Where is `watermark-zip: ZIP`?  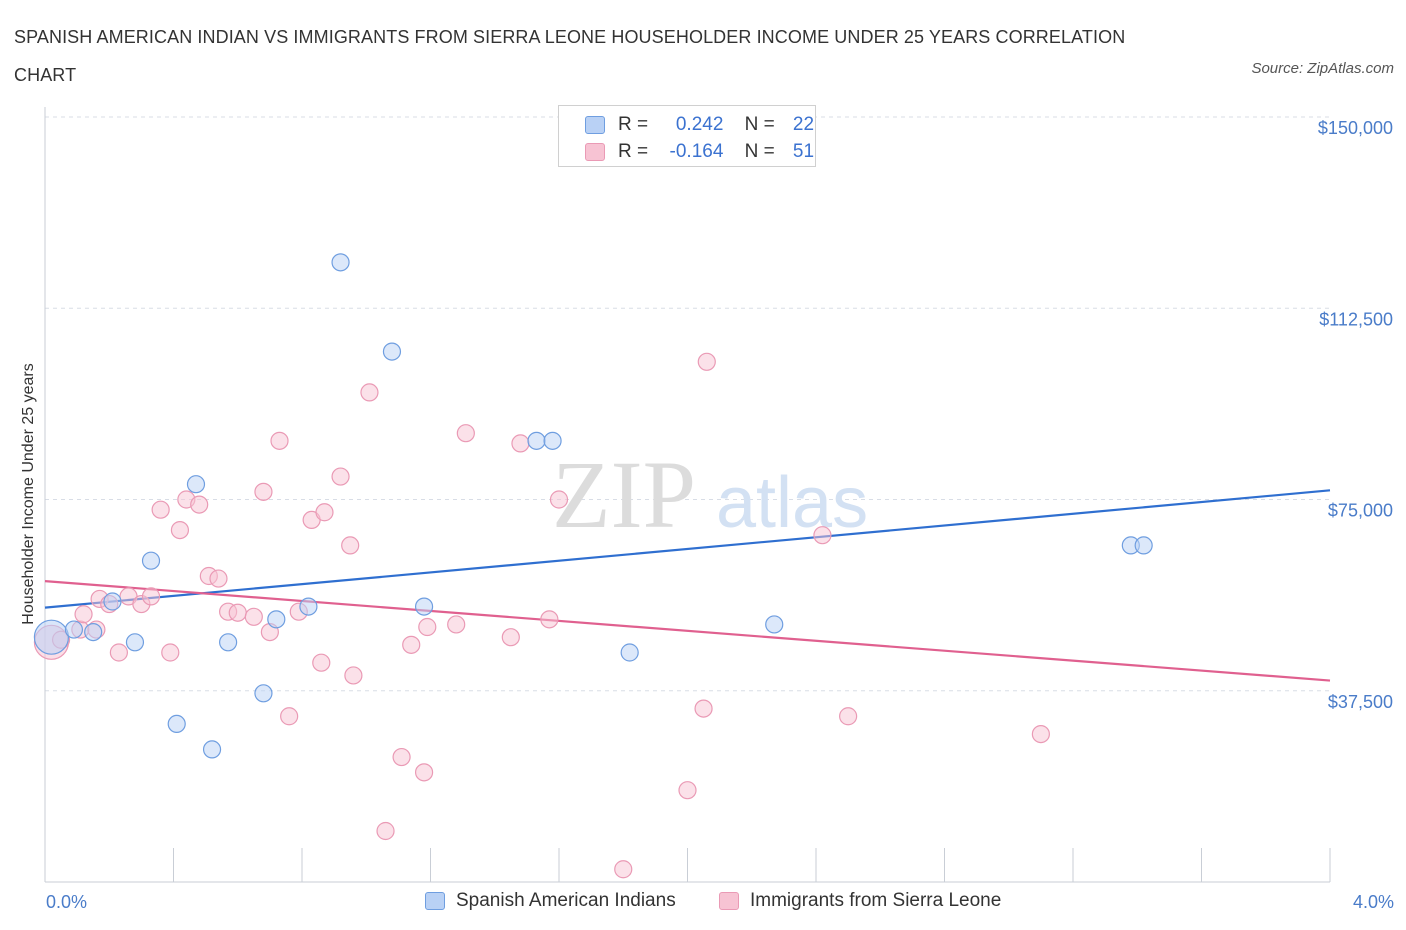
watermark-zip: ZIP is located at coordinates (624, 494).